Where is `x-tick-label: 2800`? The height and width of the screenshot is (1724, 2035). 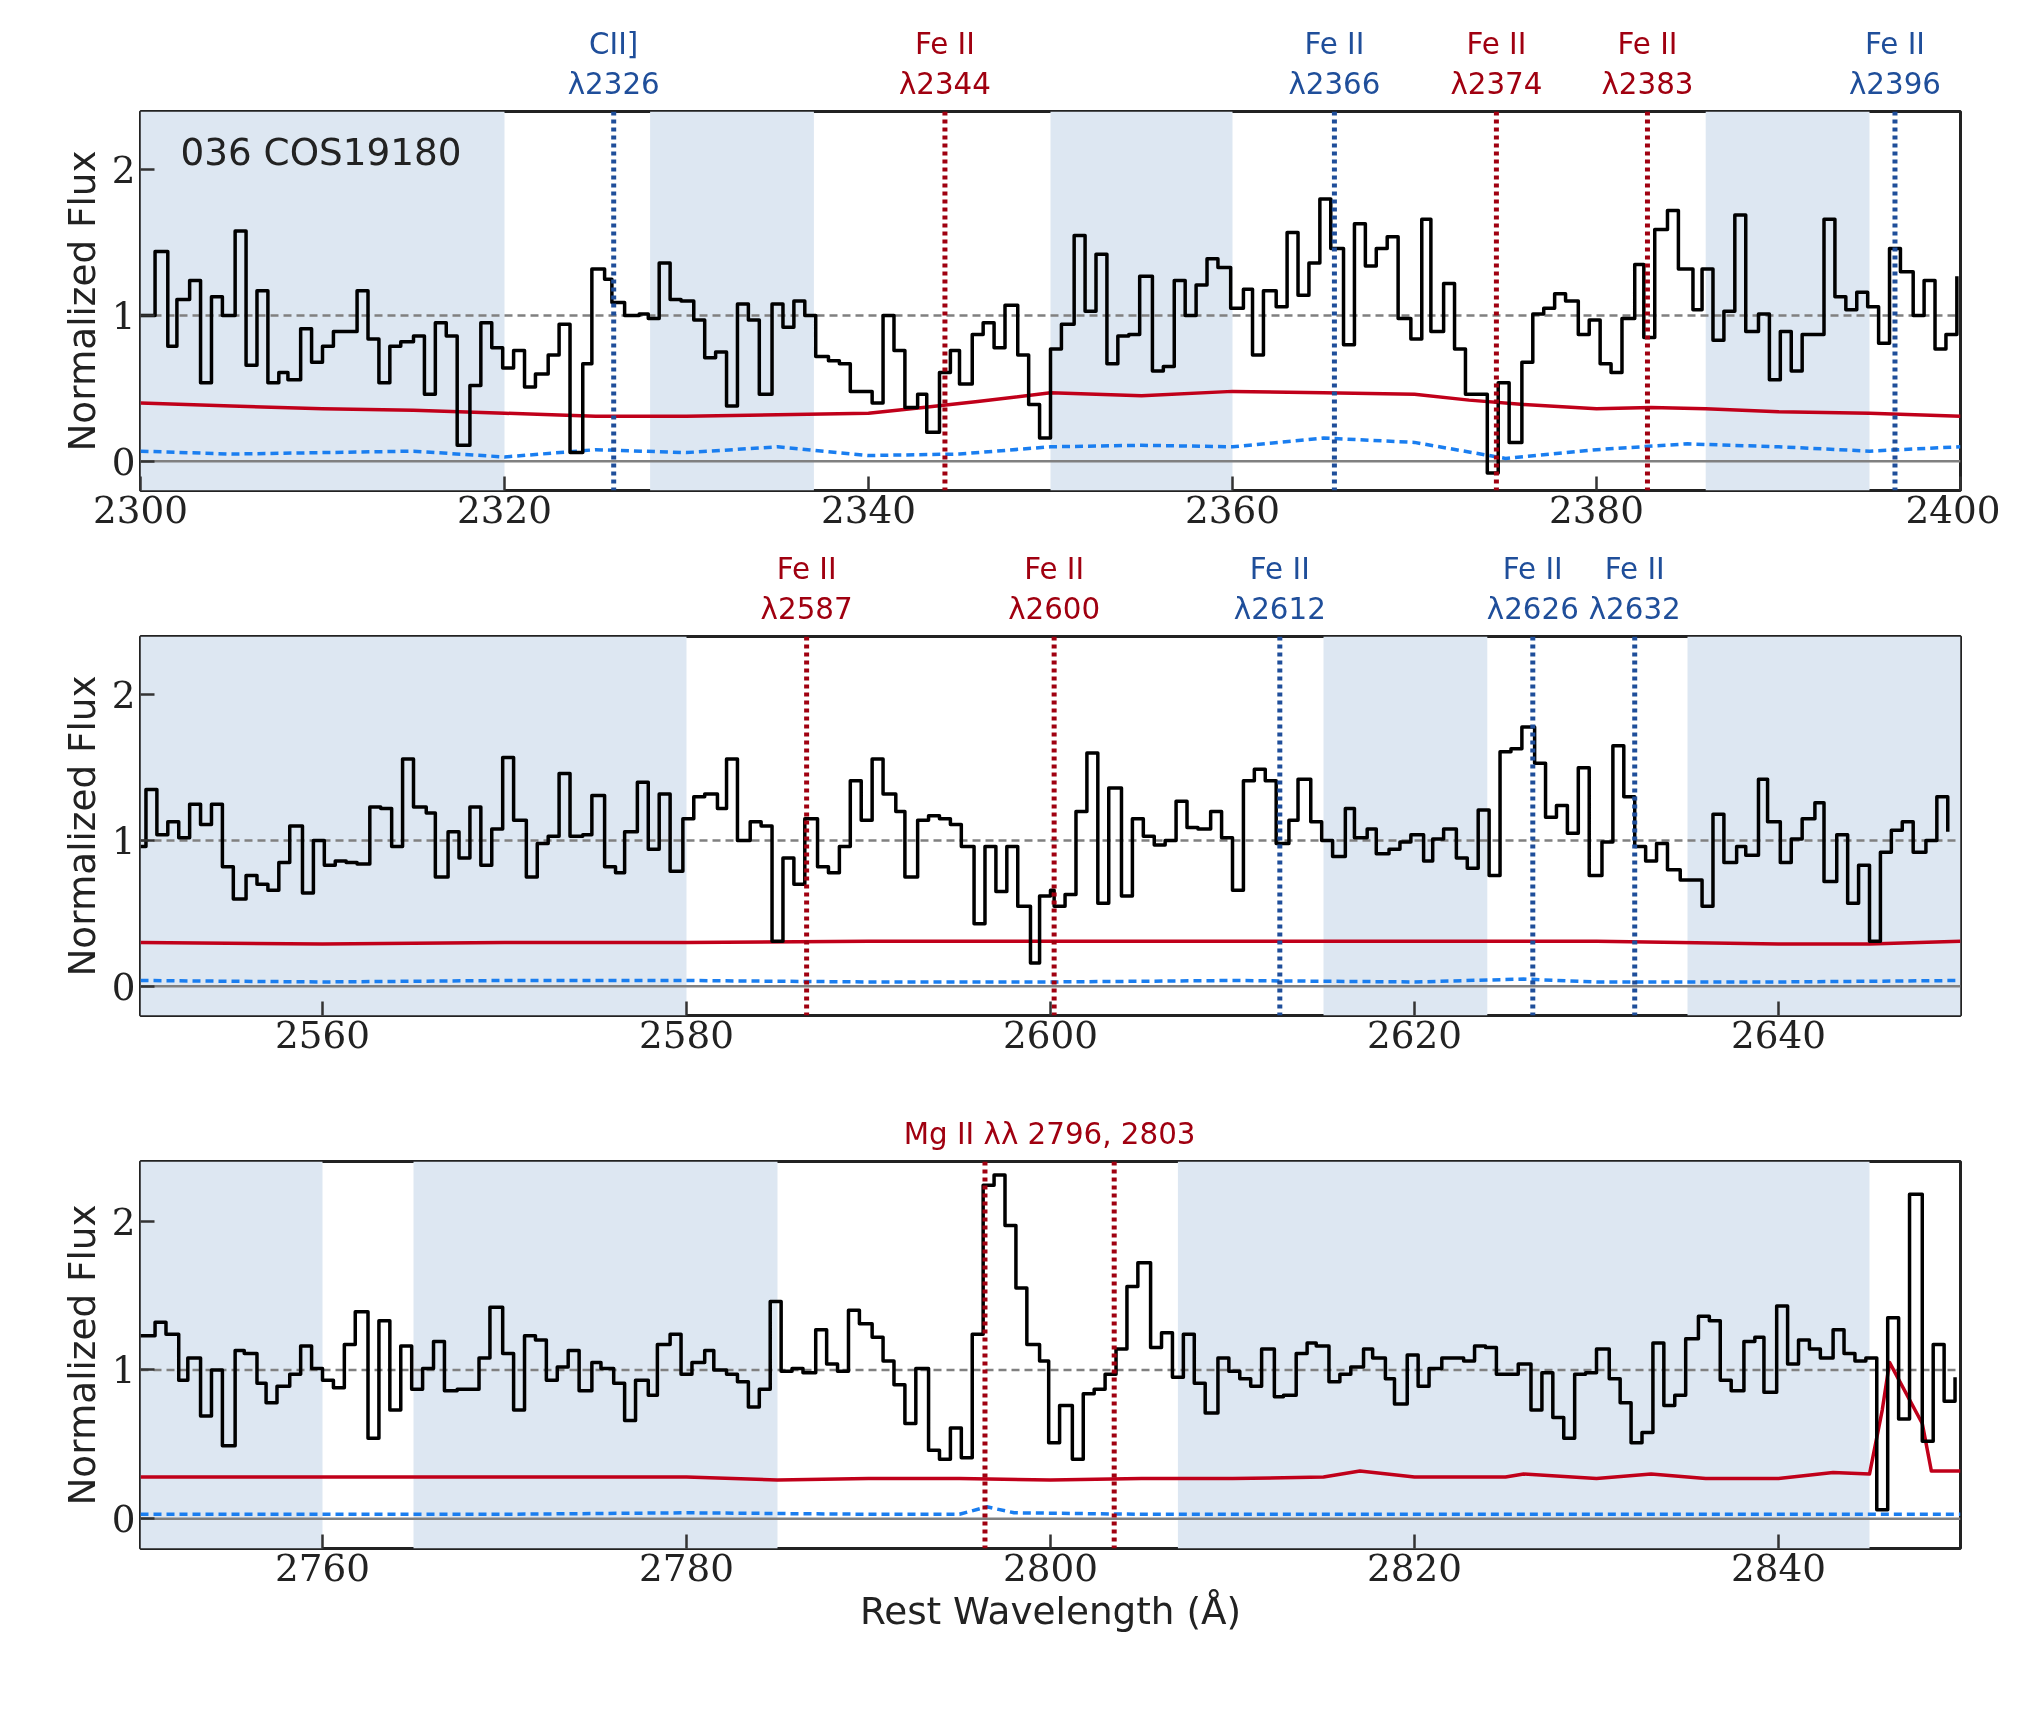
x-tick-label: 2800 is located at coordinates (1050, 1567).